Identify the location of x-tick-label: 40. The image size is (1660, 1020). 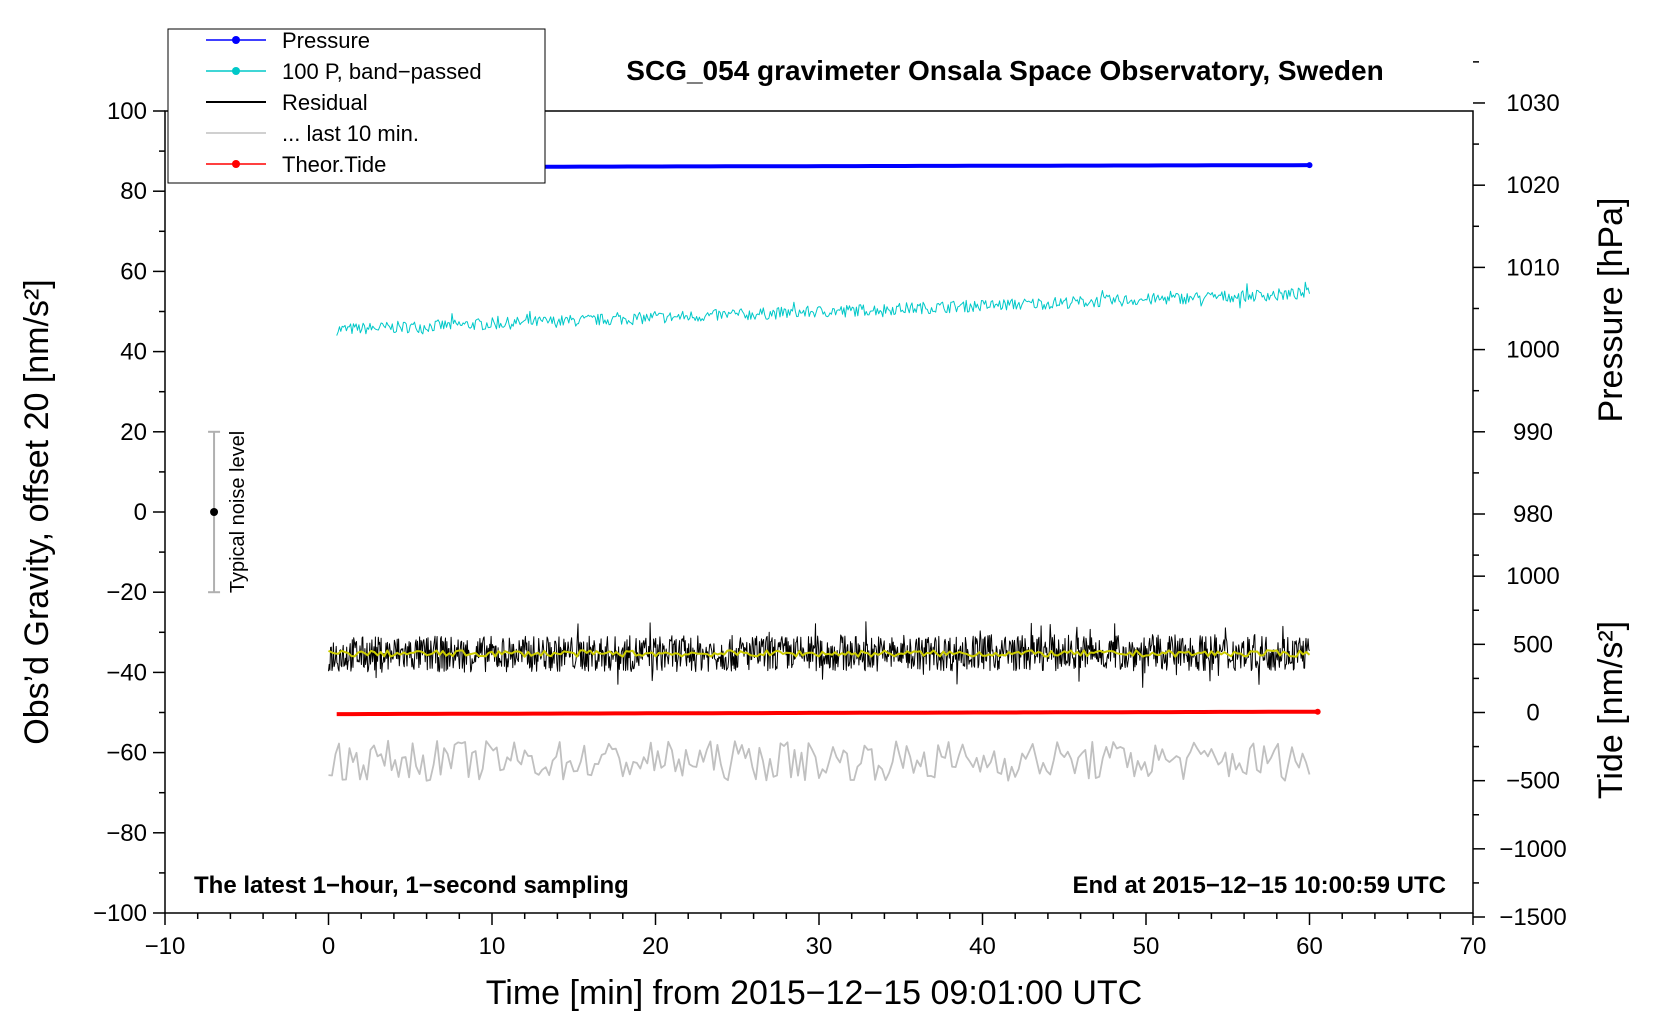
(982, 946).